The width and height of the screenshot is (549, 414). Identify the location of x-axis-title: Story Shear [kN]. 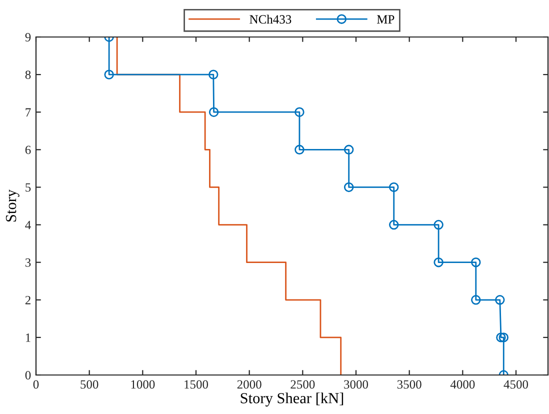
(292, 399).